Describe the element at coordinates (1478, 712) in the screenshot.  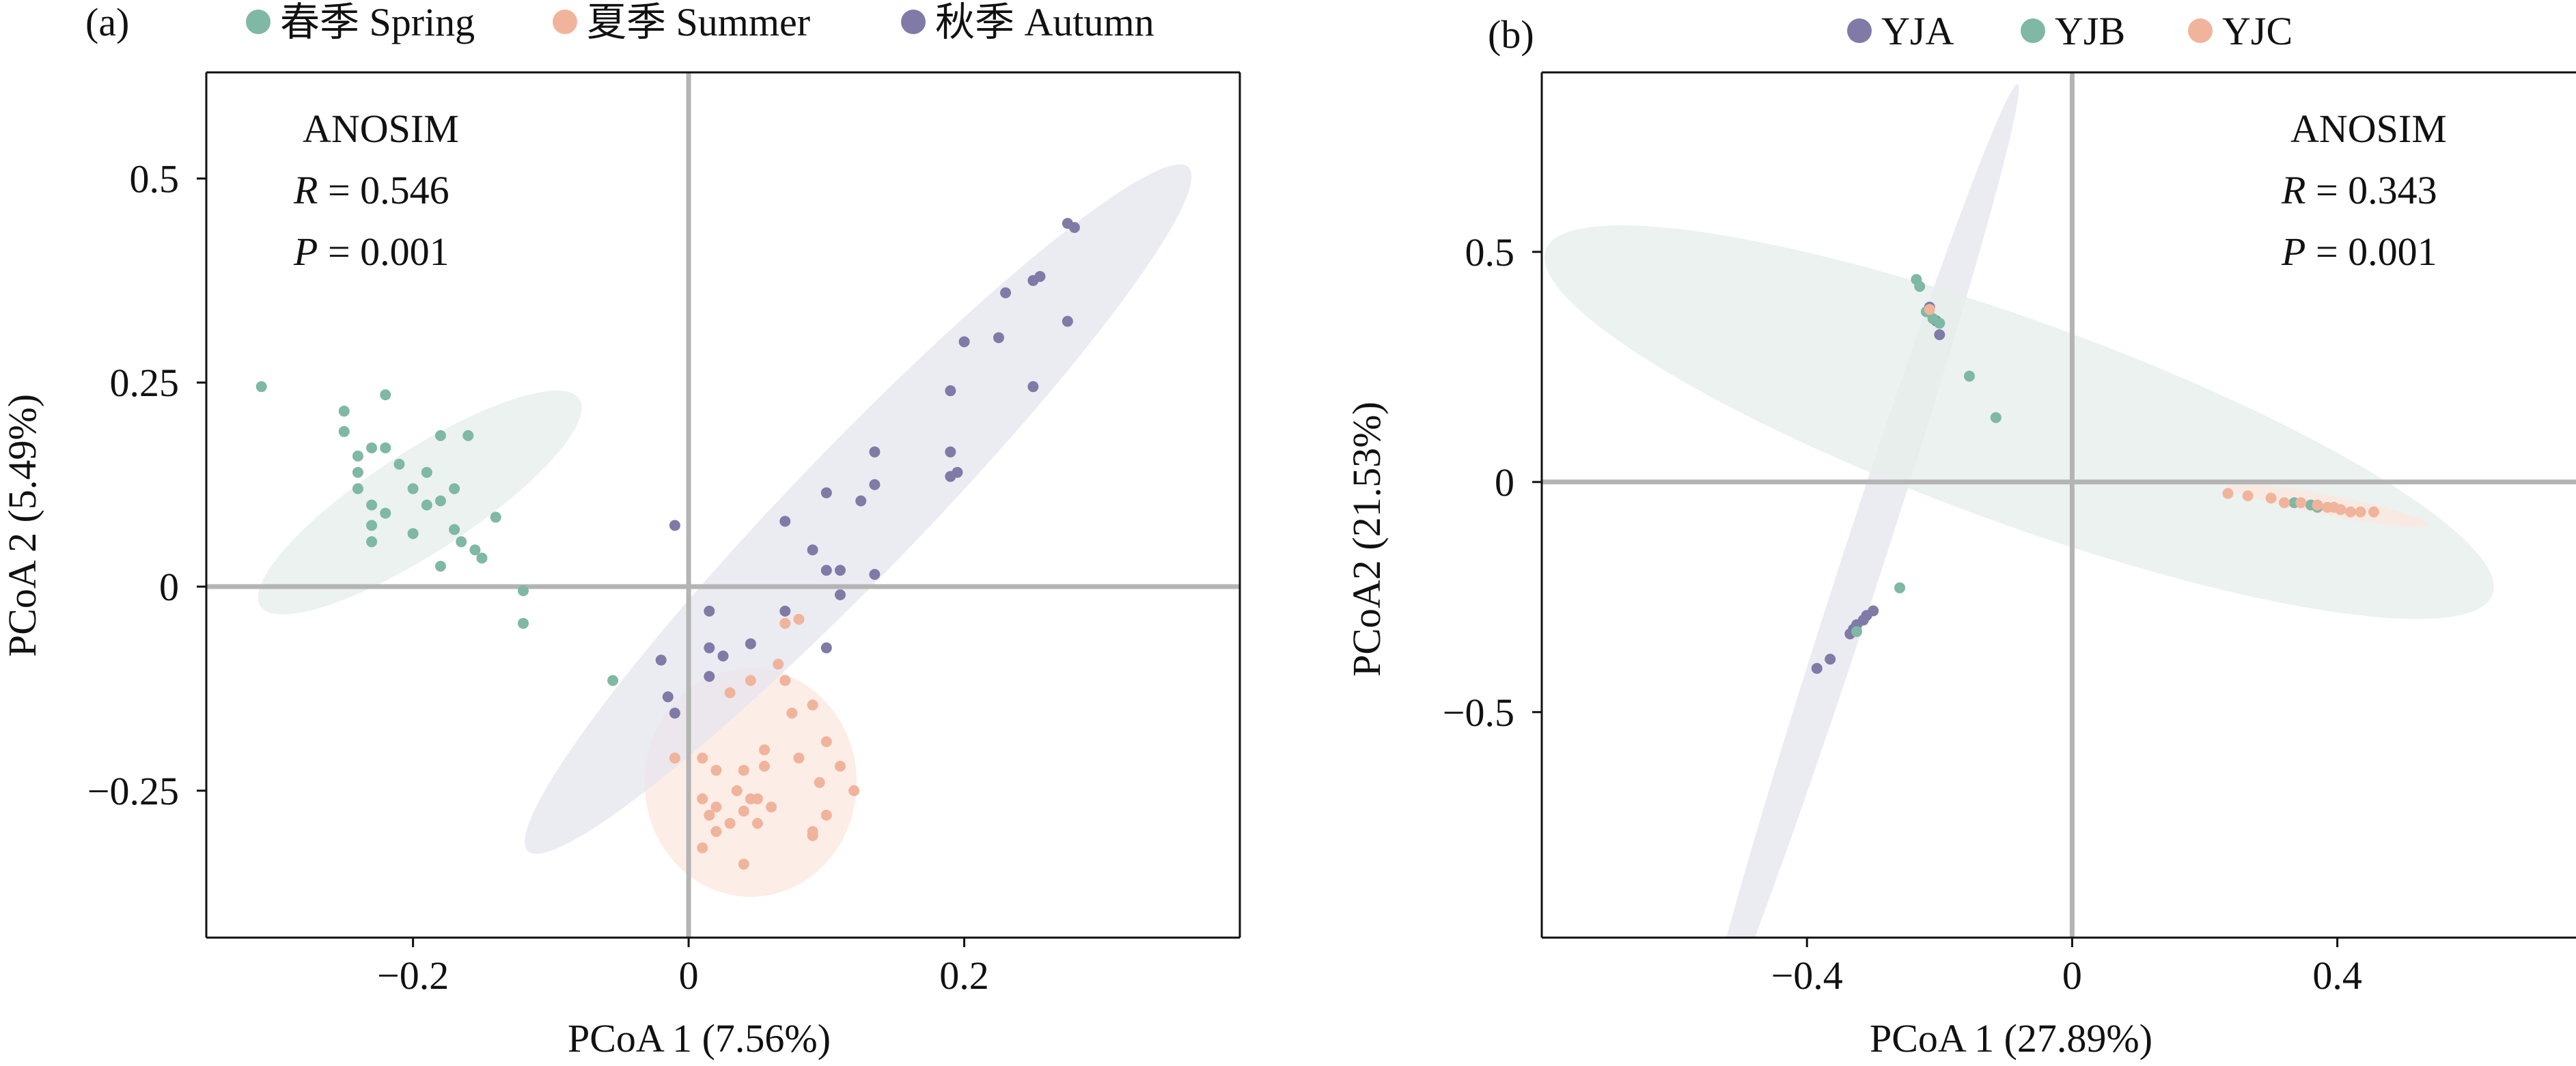
I see `y-tick-label: −0.5` at that location.